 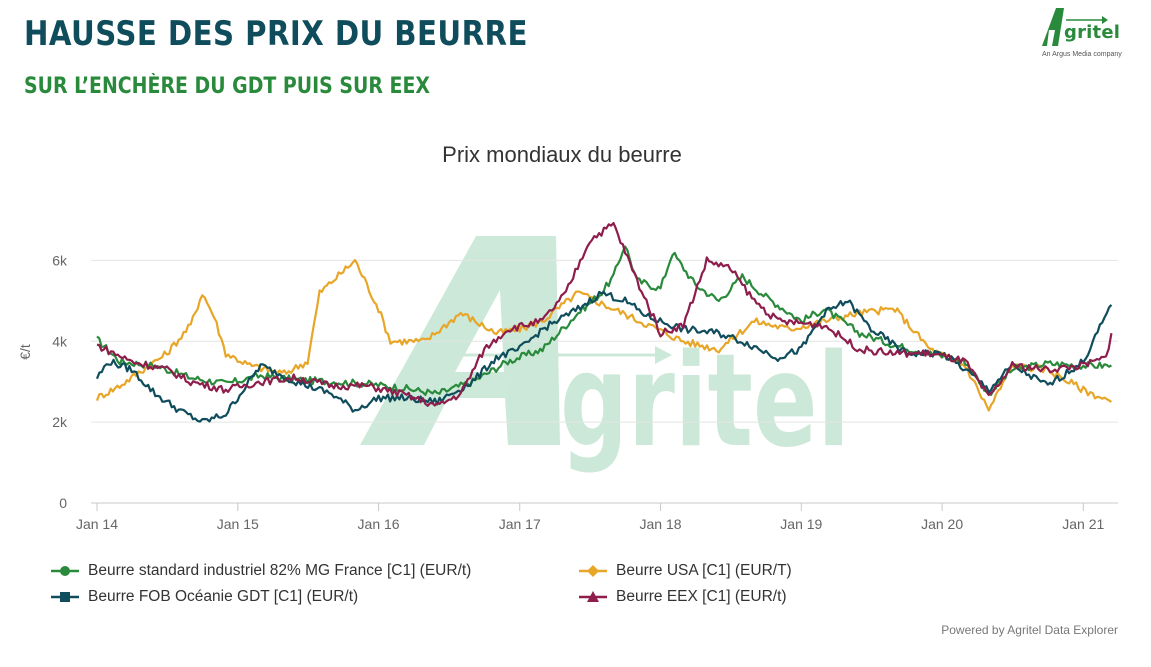 What do you see at coordinates (25, 352) in the screenshot?
I see `y-axis-label: €/t` at bounding box center [25, 352].